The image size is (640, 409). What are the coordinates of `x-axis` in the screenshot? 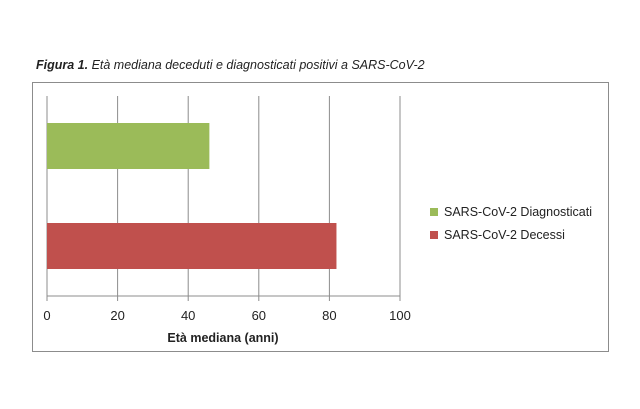 It's located at (223, 298).